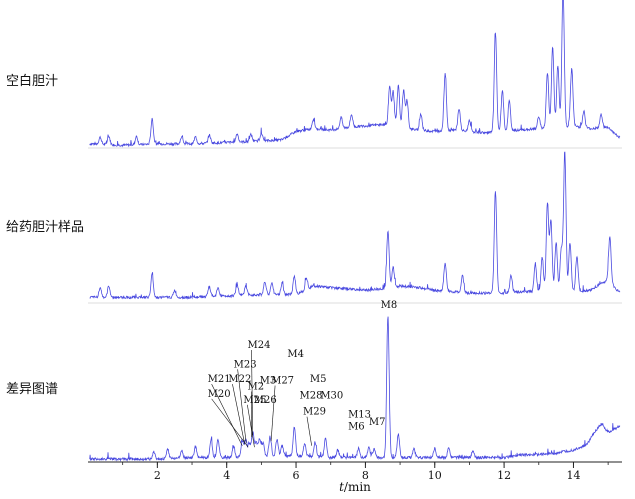 Image resolution: width=635 pixels, height=499 pixels. I want to click on peak-label-m25: M25, so click(254, 400).